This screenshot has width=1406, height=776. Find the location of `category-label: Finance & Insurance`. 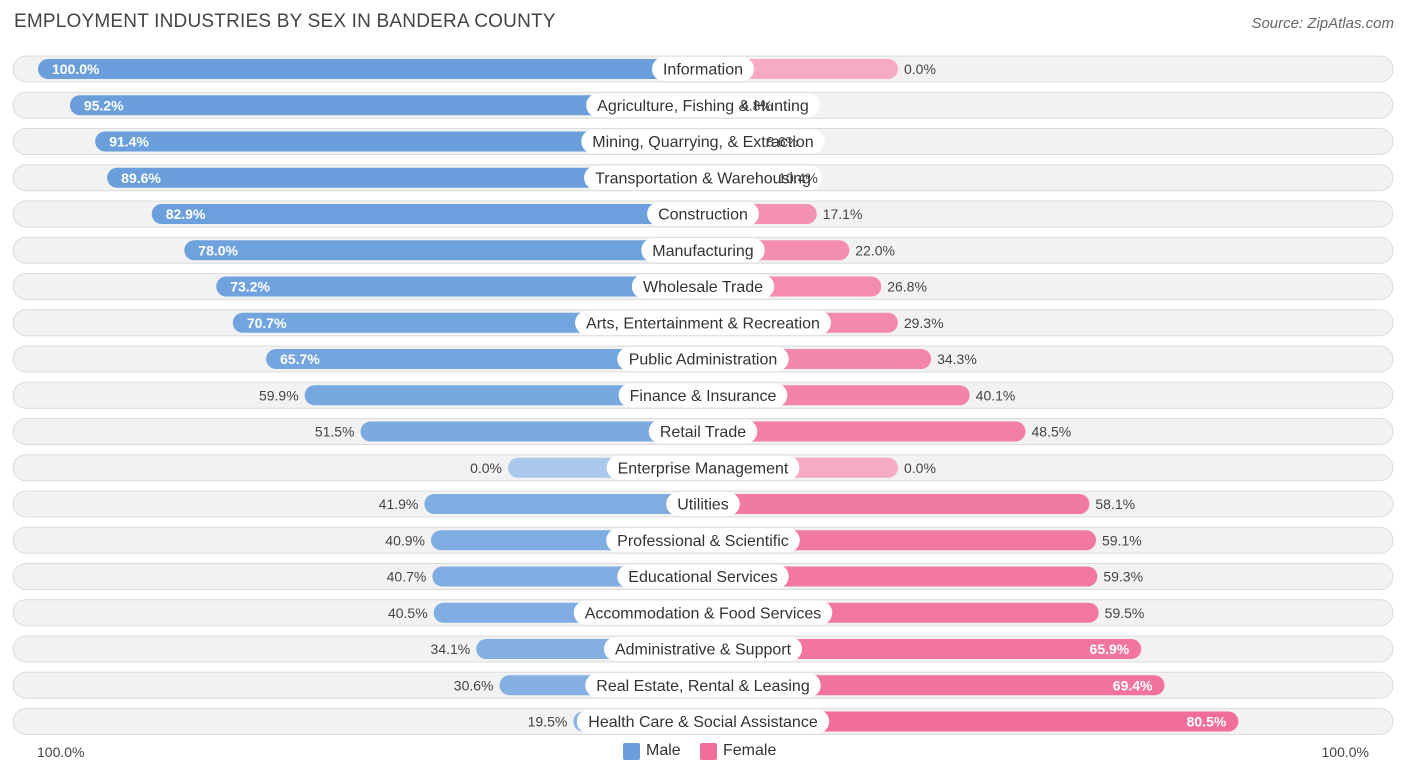

category-label: Finance & Insurance is located at coordinates (703, 396).